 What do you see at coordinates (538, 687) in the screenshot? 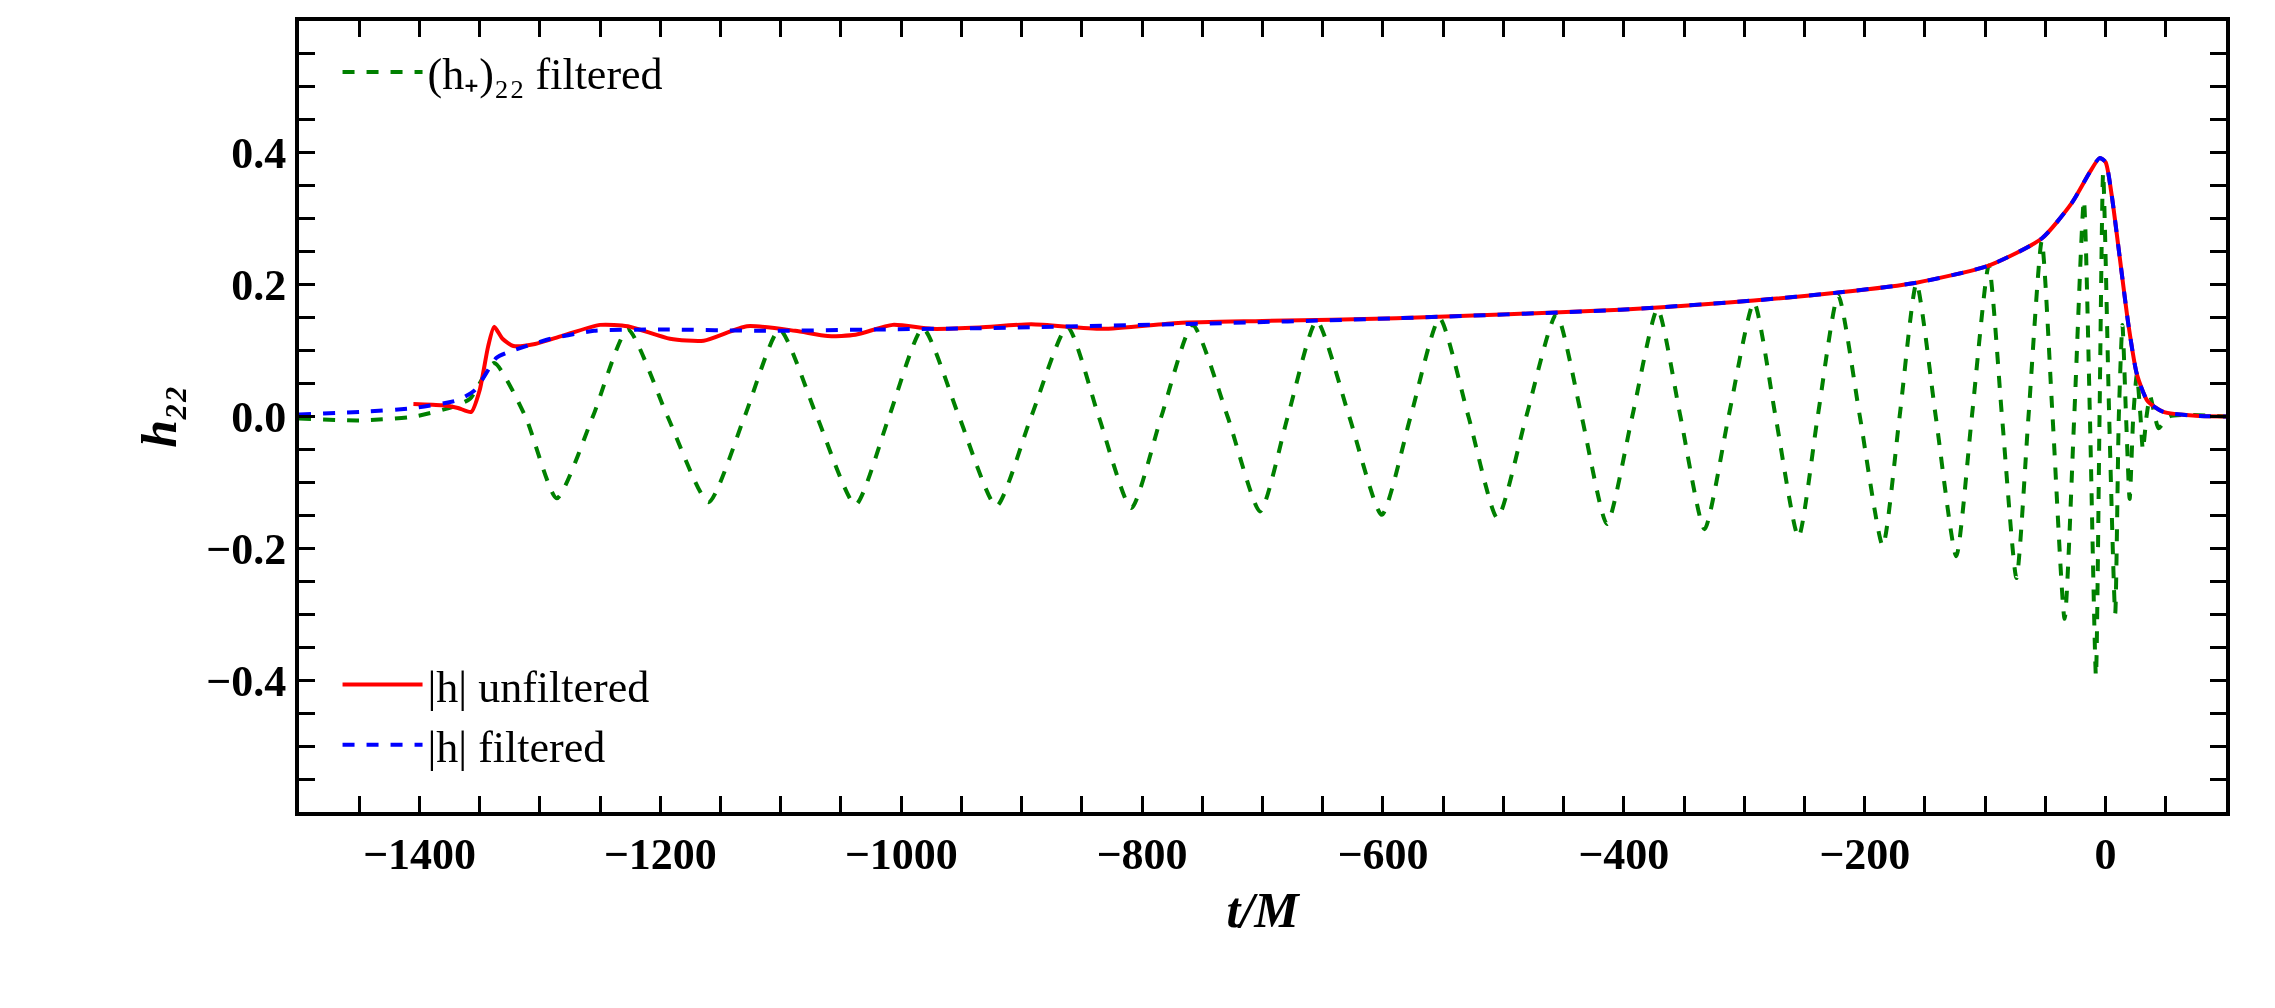
I see `legend-label: |h| unfiltered` at bounding box center [538, 687].